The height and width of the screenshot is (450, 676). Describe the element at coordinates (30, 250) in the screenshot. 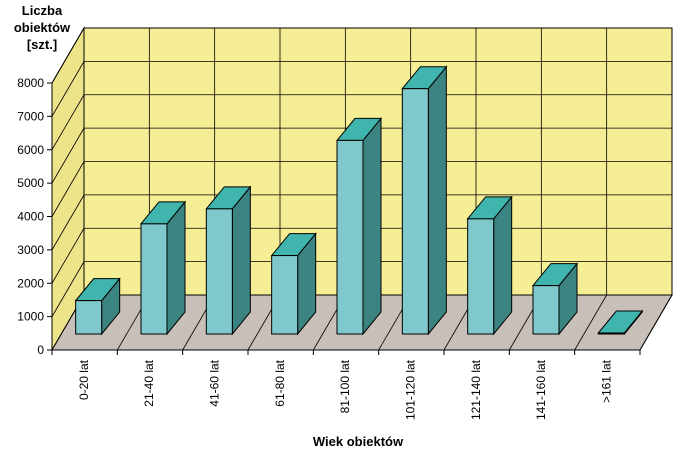

I see `y-tick-label: 3000` at that location.